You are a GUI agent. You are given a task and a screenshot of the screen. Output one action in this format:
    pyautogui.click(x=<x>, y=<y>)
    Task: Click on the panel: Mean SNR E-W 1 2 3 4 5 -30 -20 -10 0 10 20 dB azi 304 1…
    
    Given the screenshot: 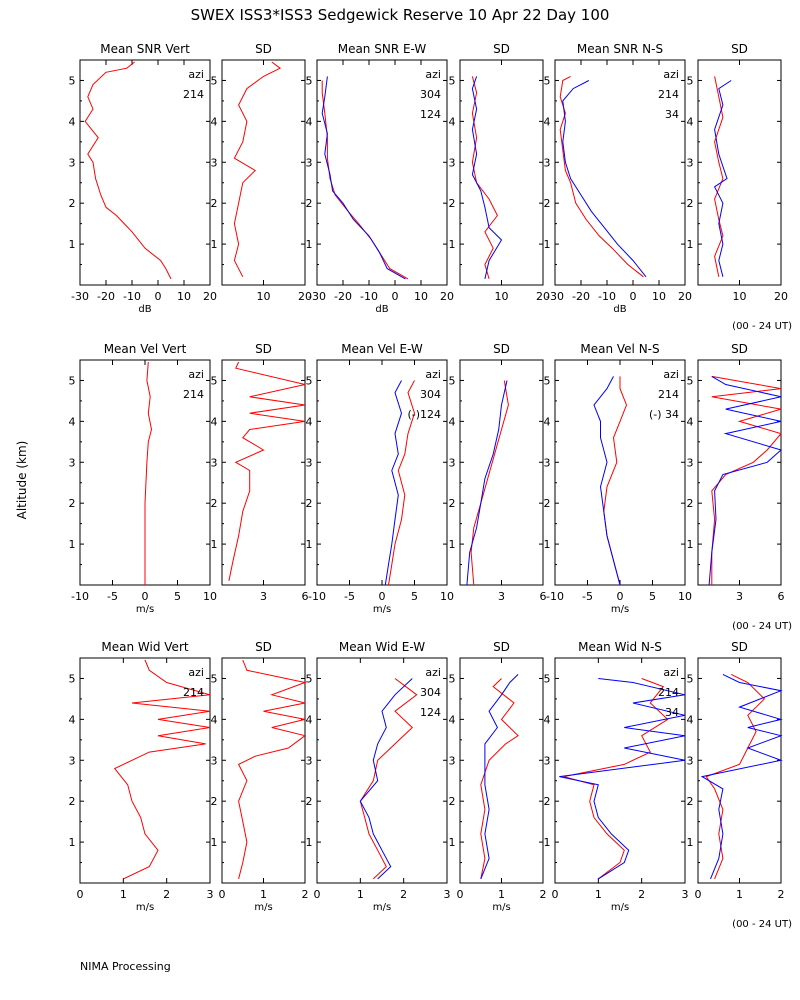 What is the action you would take?
    pyautogui.click(x=380, y=178)
    